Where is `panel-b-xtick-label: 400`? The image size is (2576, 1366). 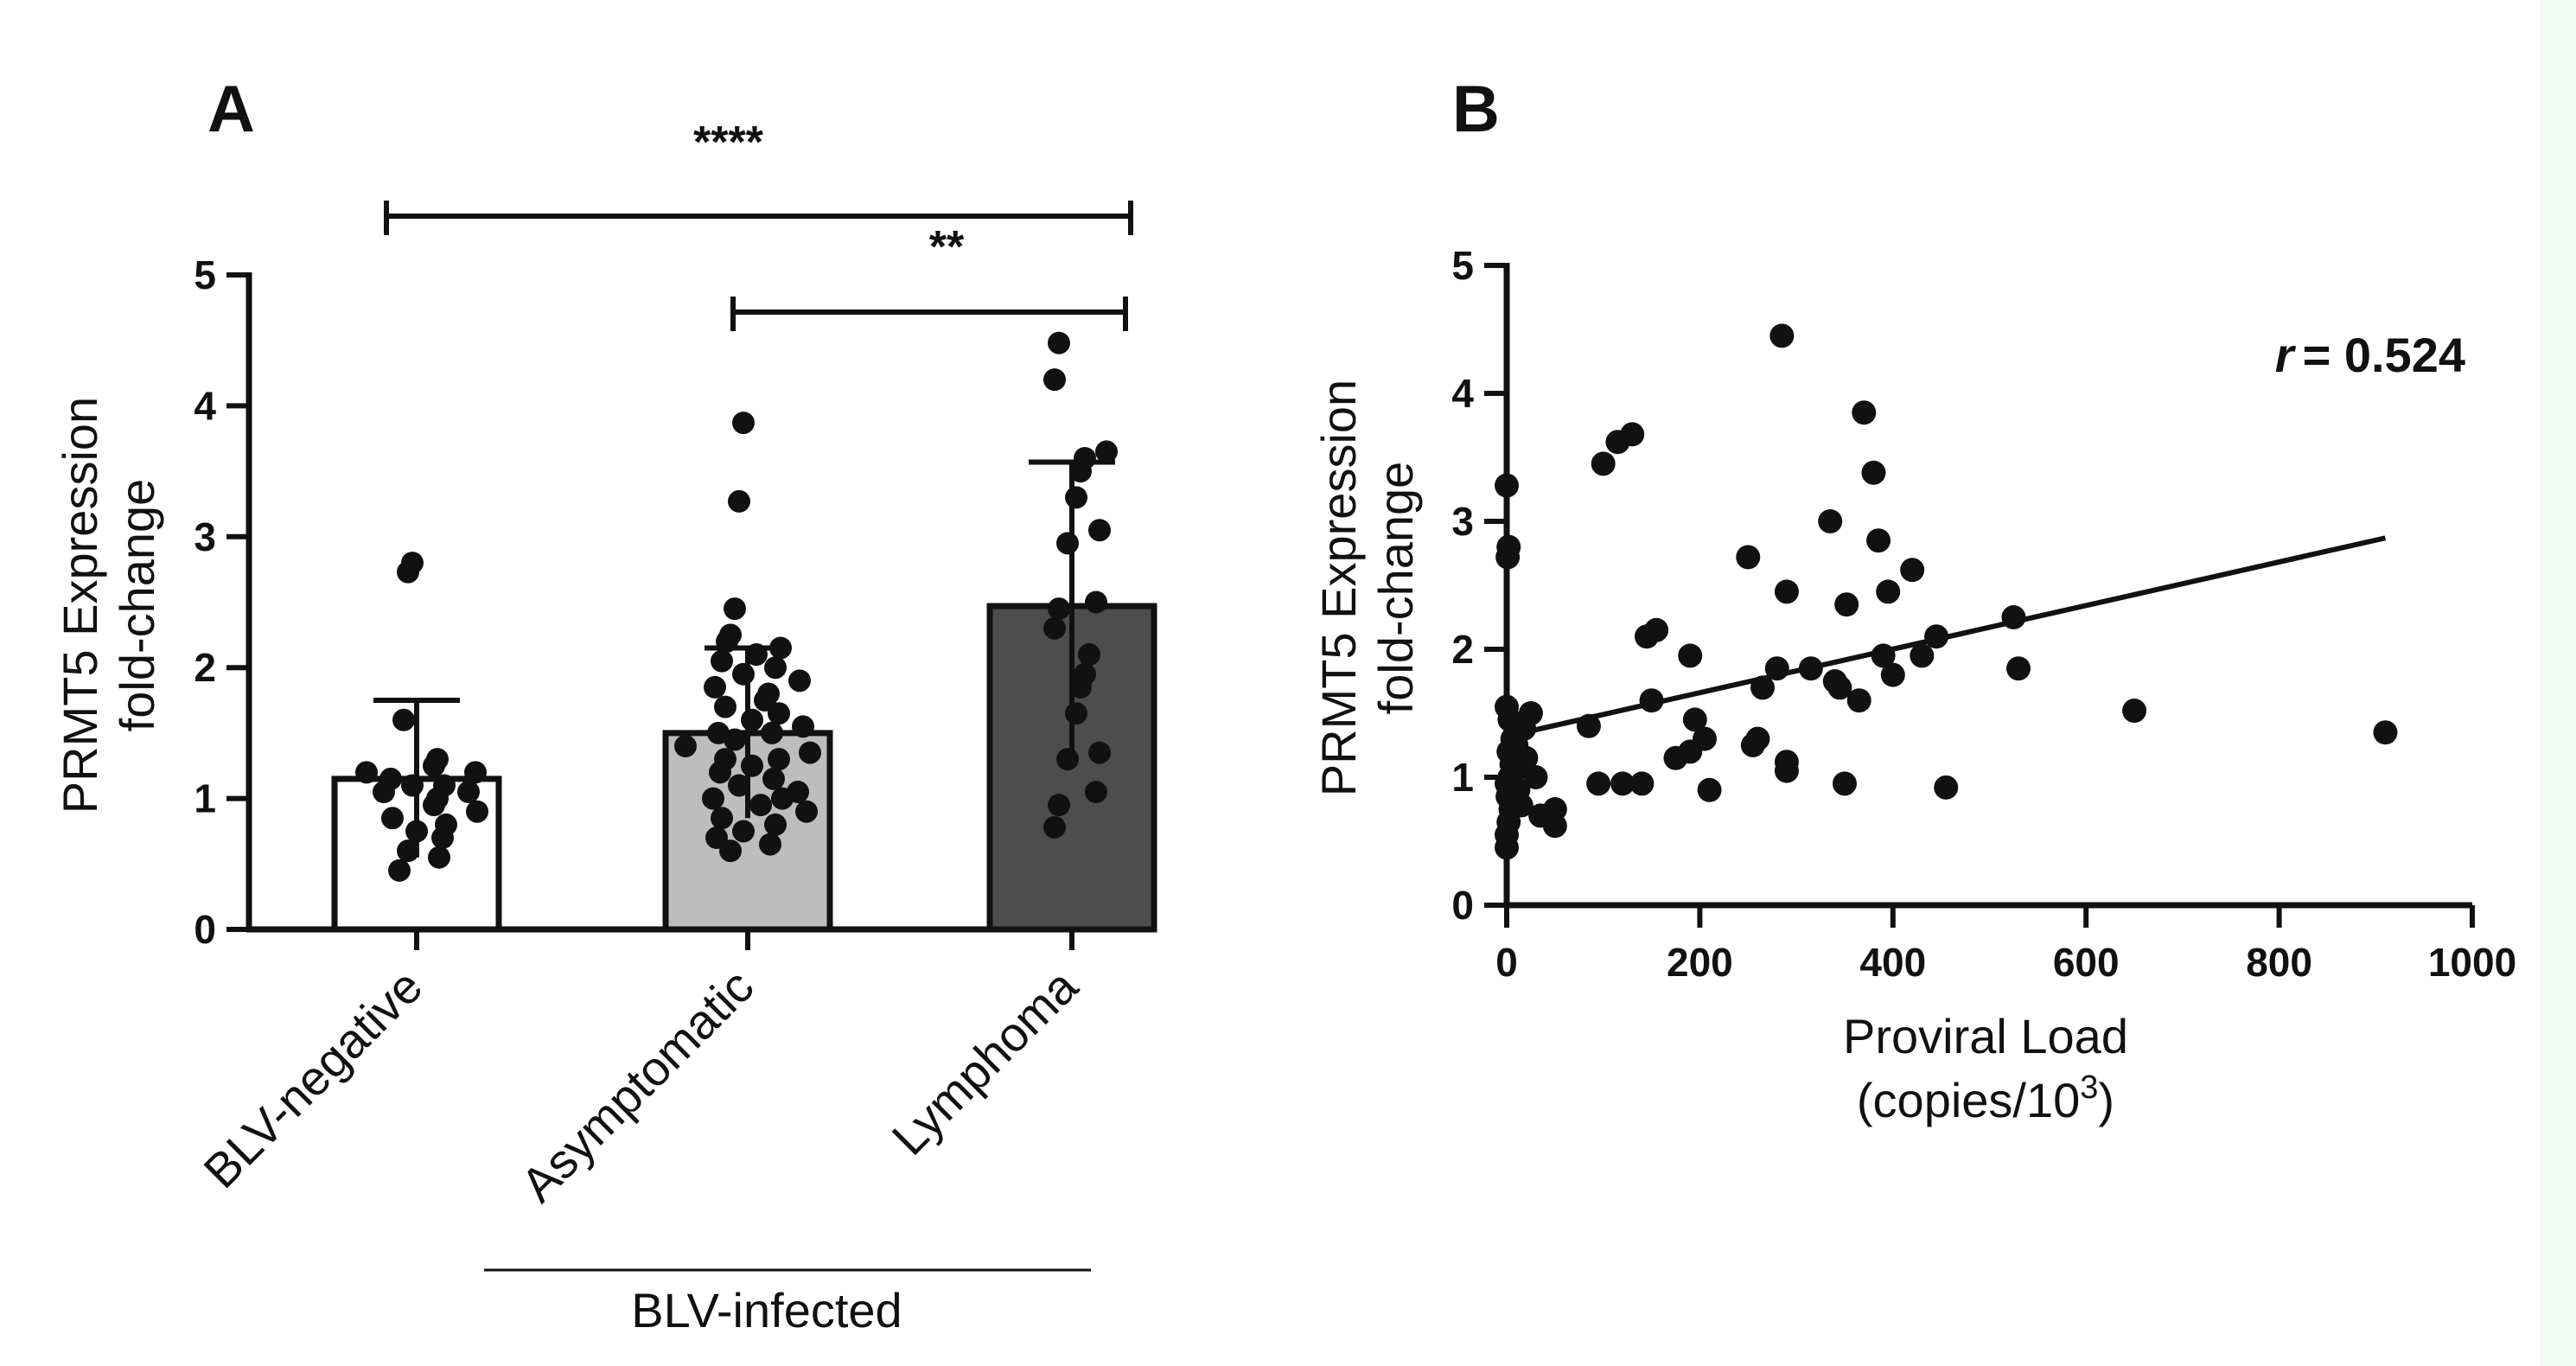
panel-b-xtick-label: 400 is located at coordinates (1892, 962).